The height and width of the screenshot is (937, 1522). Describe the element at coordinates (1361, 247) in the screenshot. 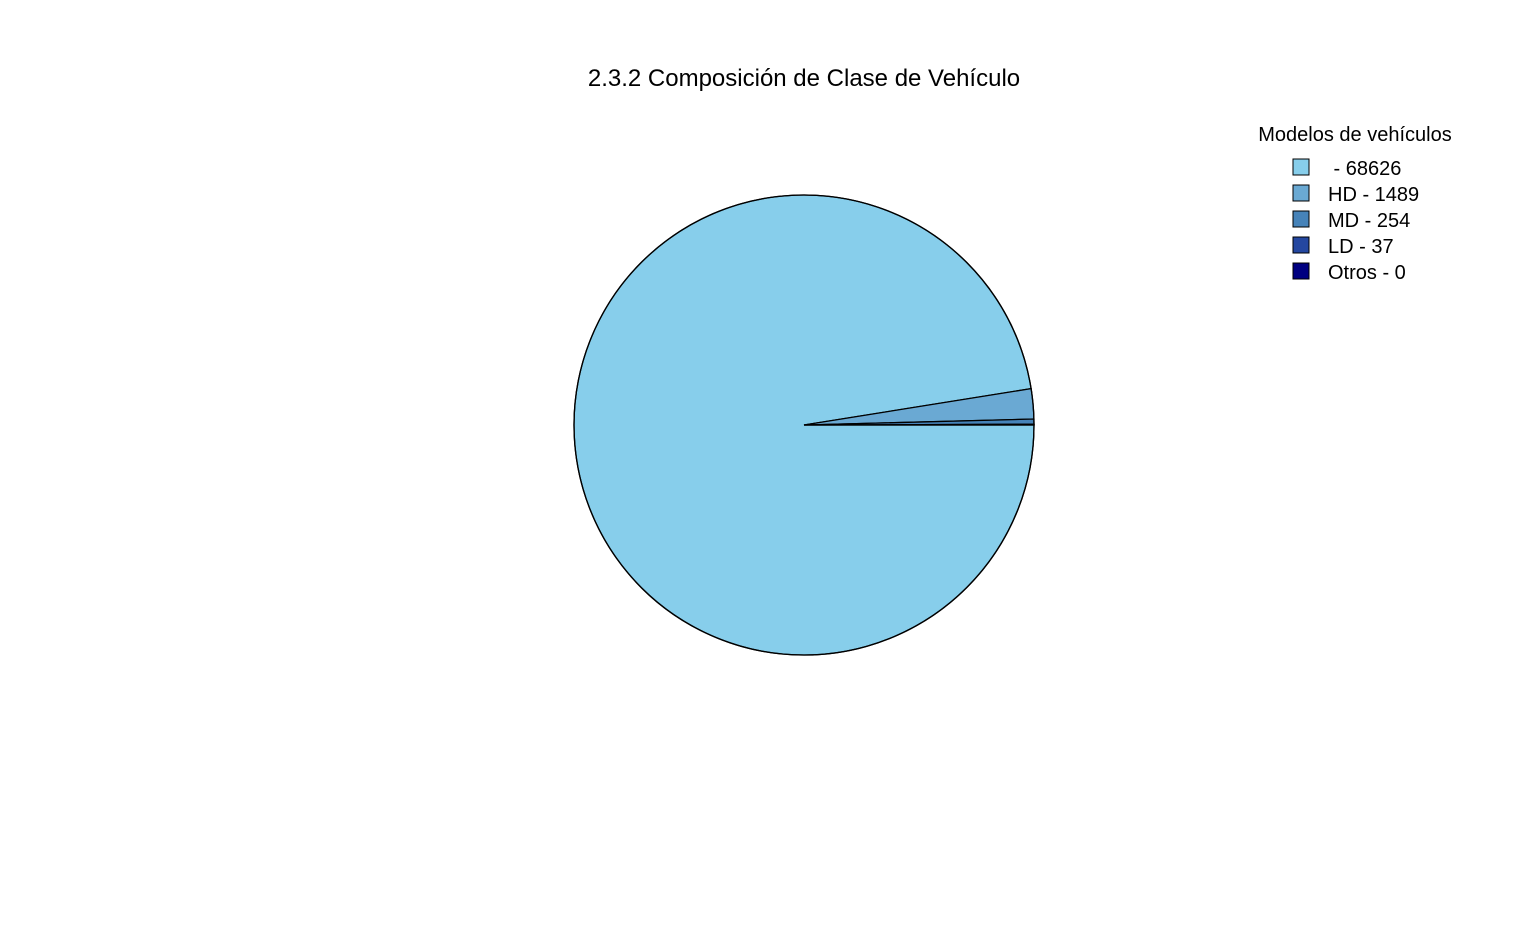

I see `legend-label-ld: LD - 37` at that location.